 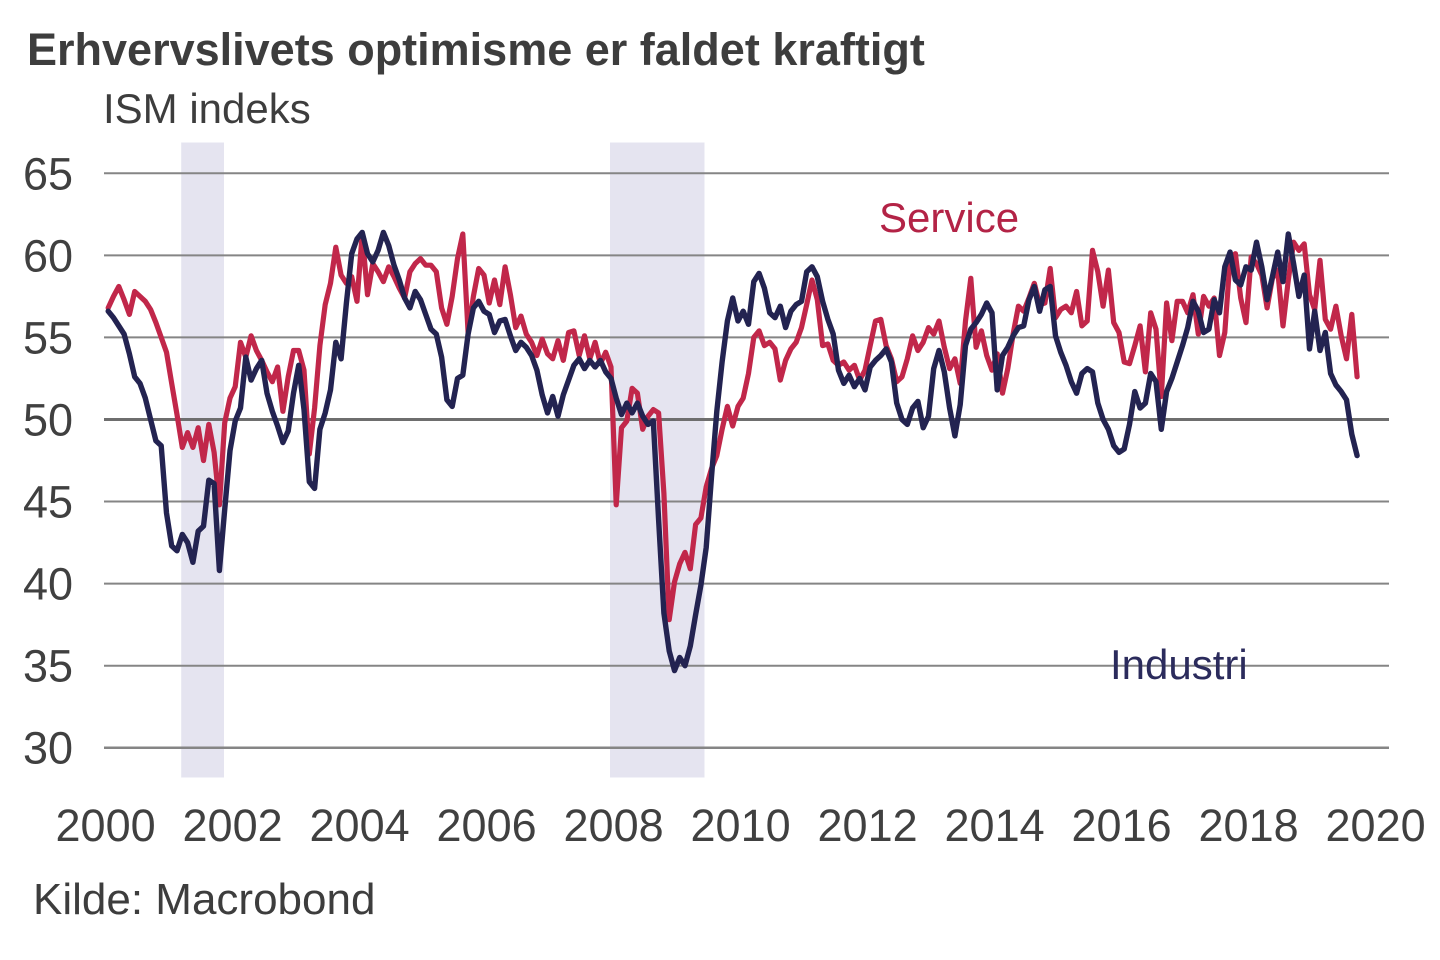 What do you see at coordinates (868, 825) in the screenshot?
I see `svg-text: 2012` at bounding box center [868, 825].